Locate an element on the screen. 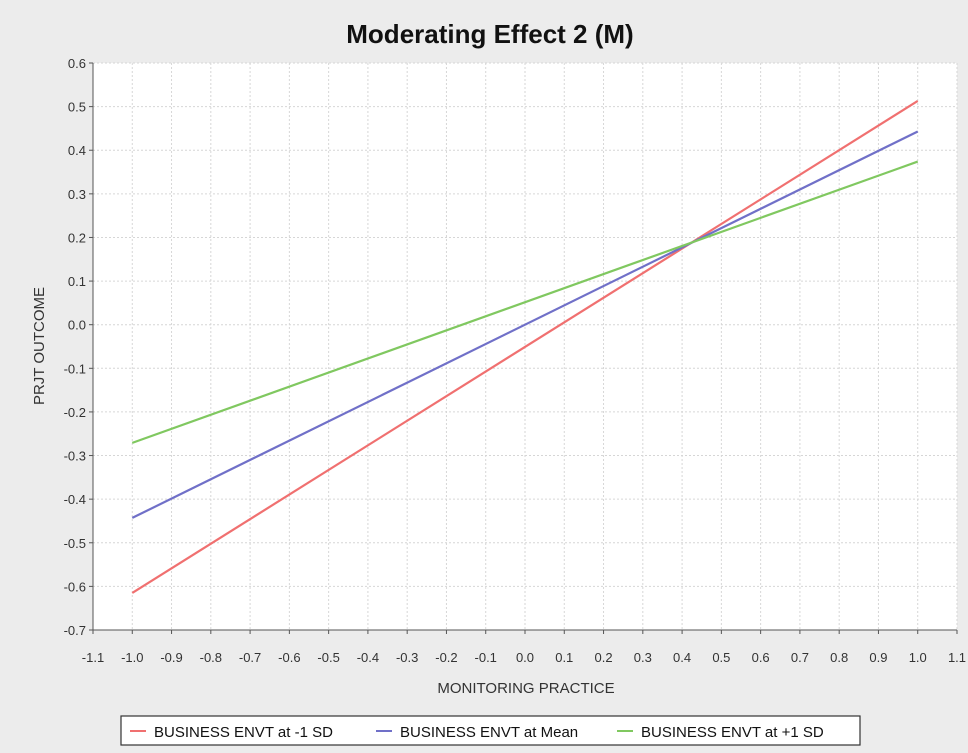  y-tick-label: -0.4 is located at coordinates (75, 499).